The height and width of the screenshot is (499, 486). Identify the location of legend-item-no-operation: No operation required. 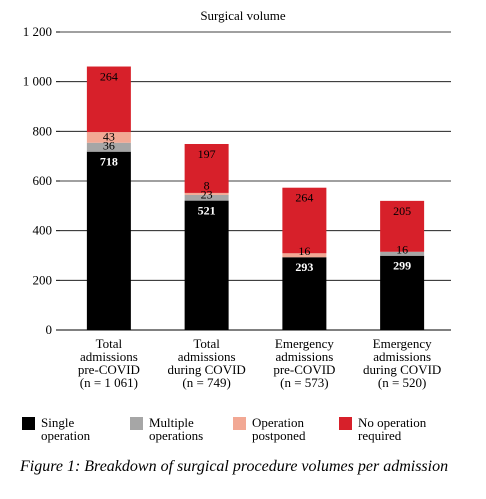
(384, 429).